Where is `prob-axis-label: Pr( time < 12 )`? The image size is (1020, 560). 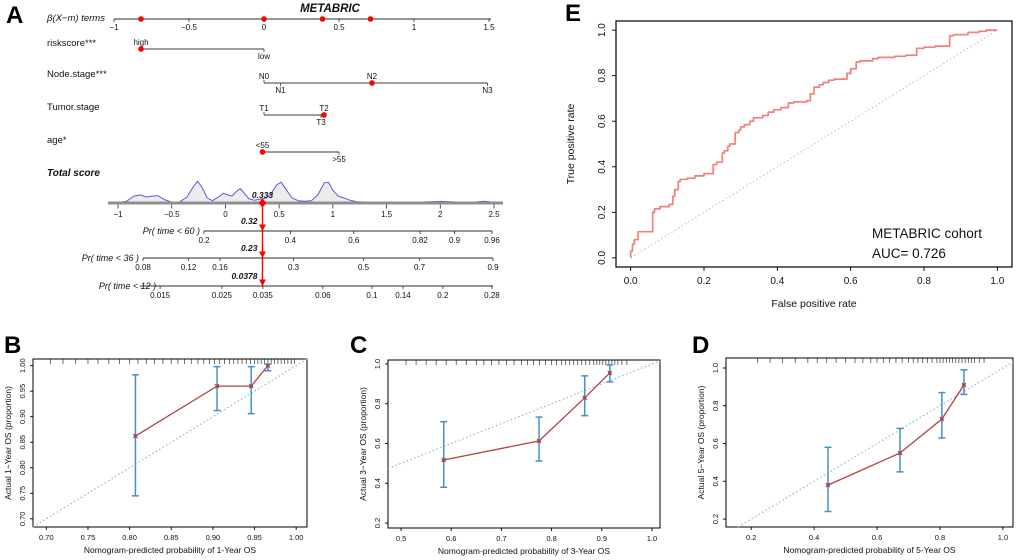
prob-axis-label: Pr( time < 12 ) is located at coordinates (127, 286).